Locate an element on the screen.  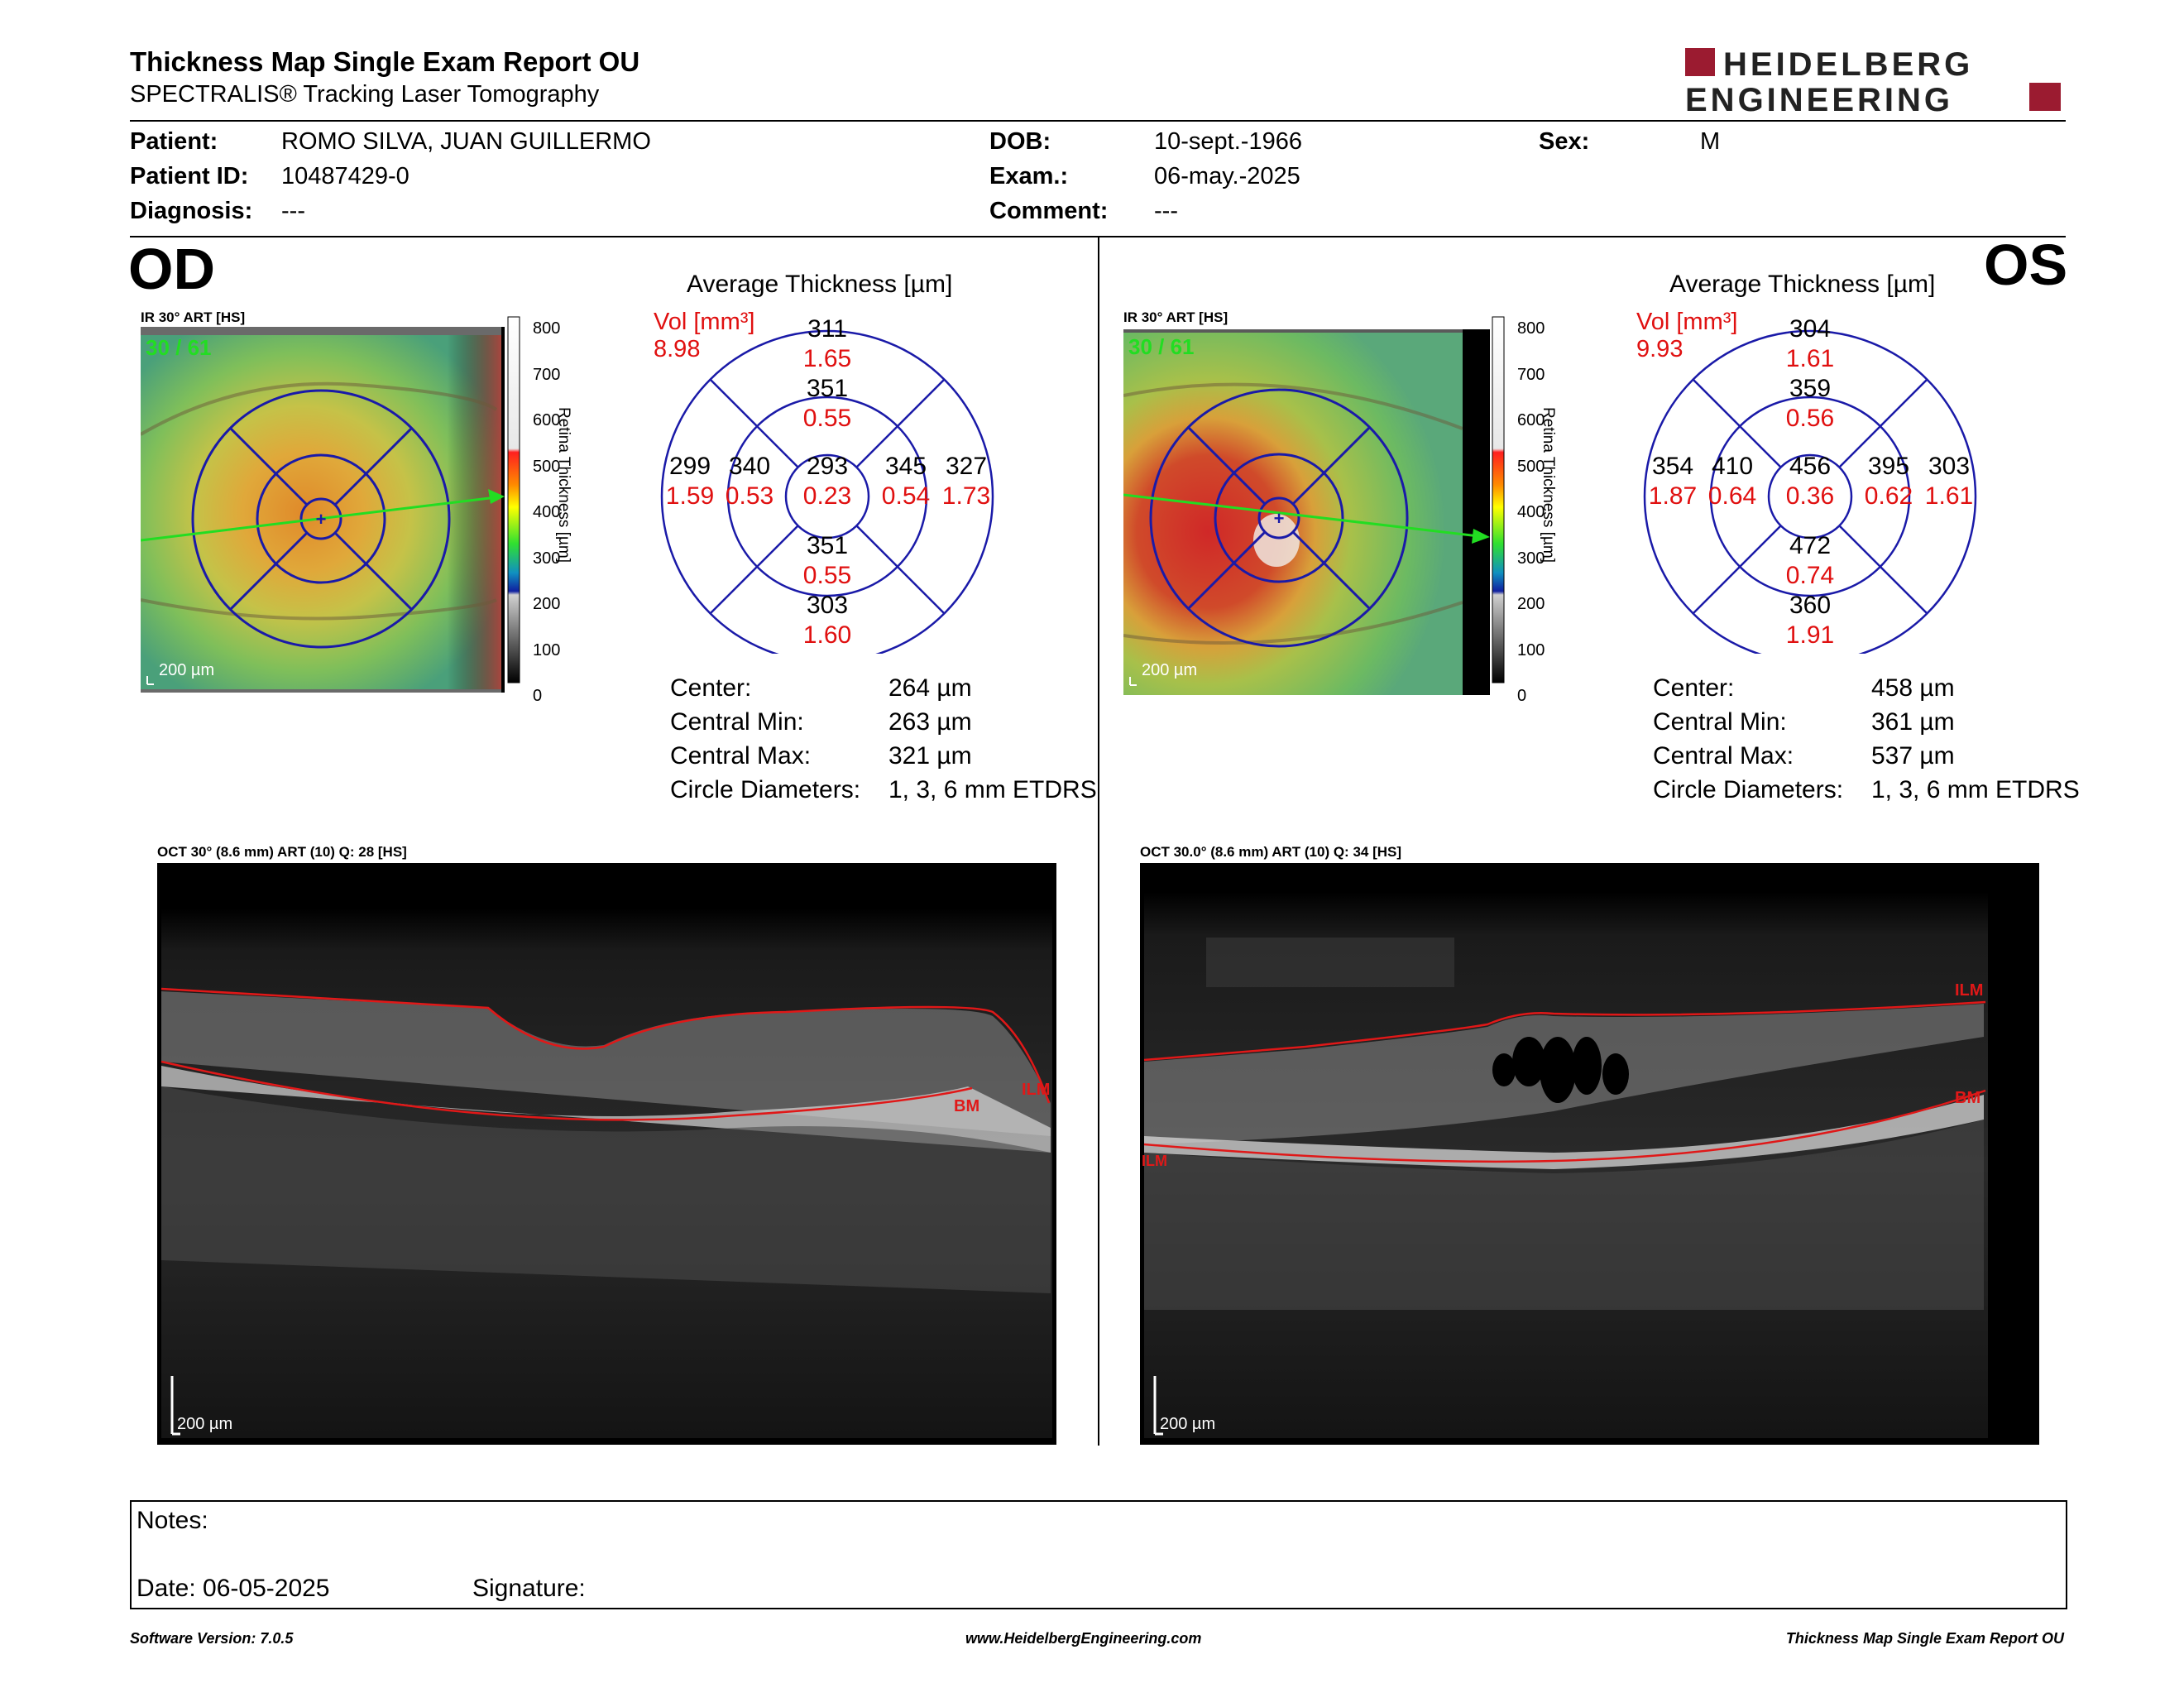
od-sector-outer-nasal: 327 1.73 is located at coordinates (966, 481).